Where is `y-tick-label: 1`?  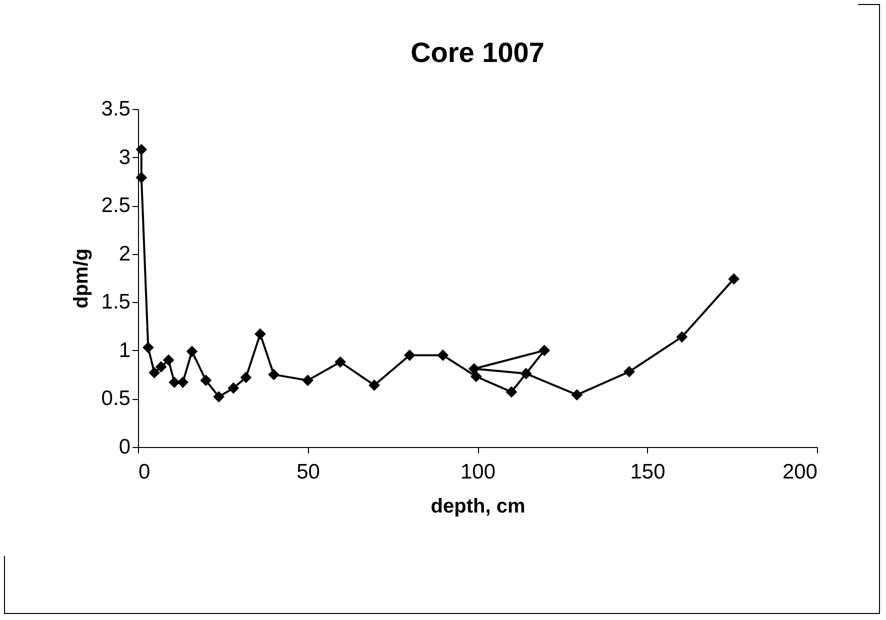 y-tick-label: 1 is located at coordinates (124, 350).